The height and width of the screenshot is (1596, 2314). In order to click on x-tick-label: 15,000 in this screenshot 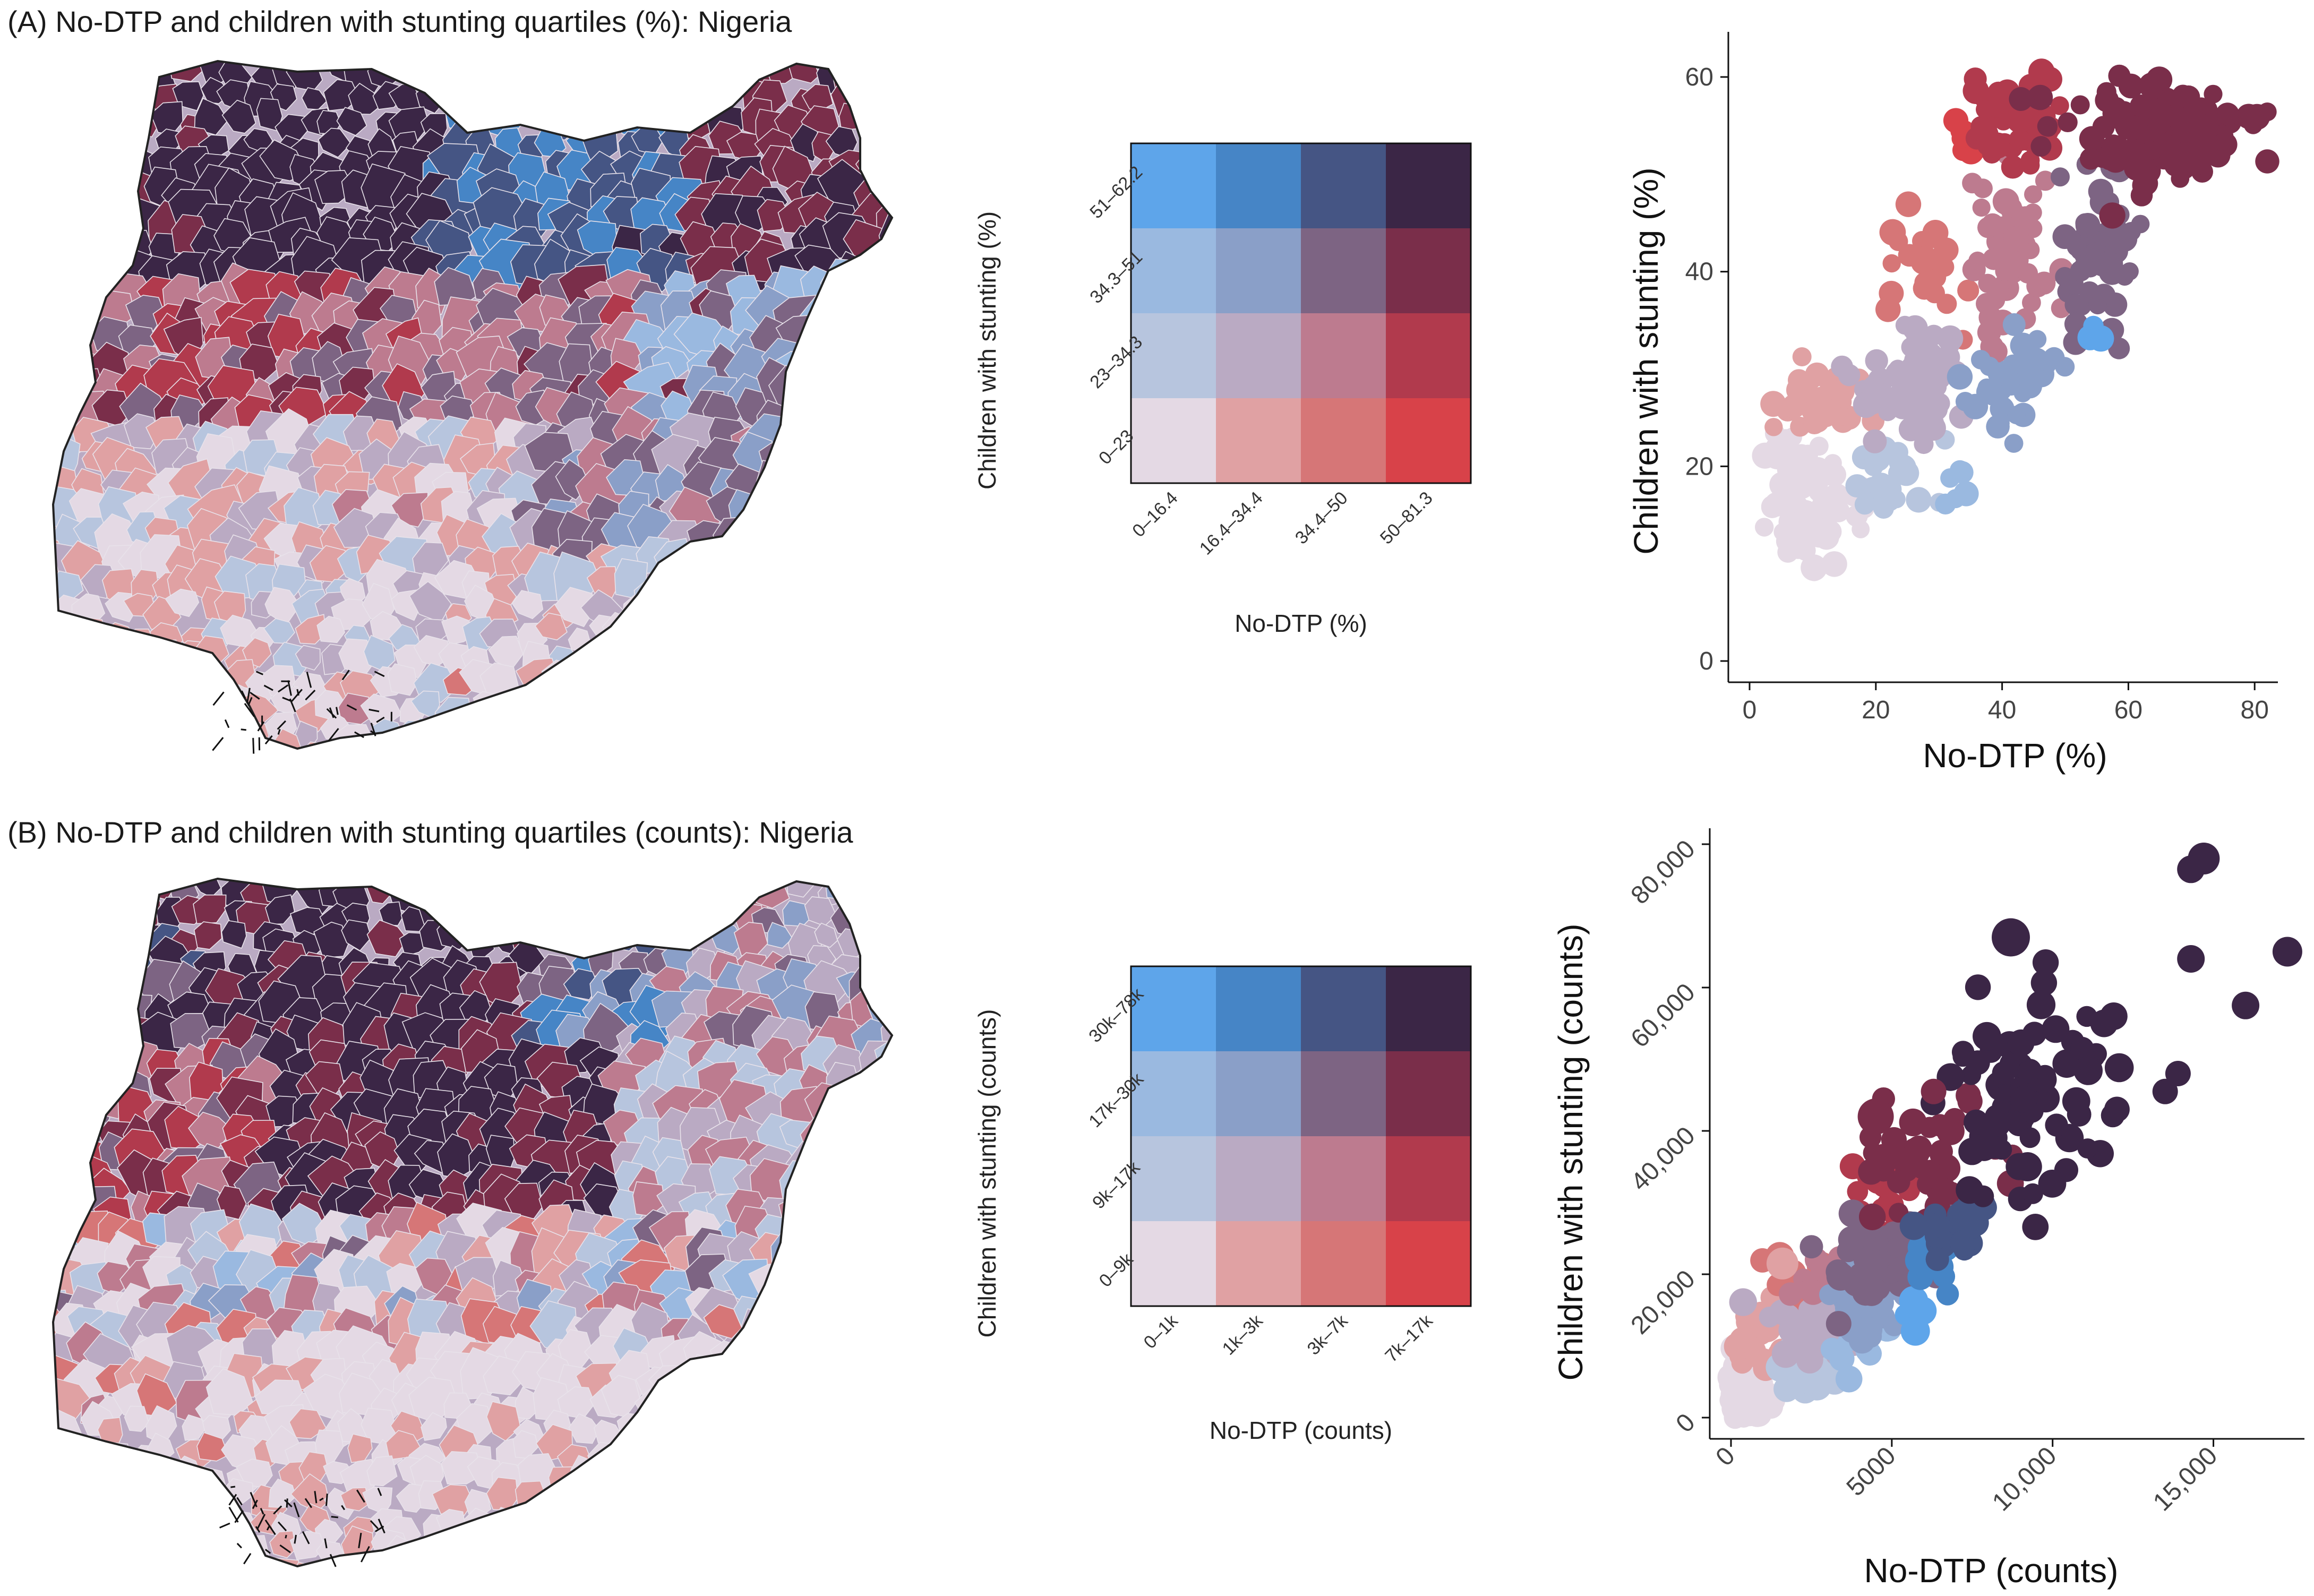, I will do `click(2185, 1478)`.